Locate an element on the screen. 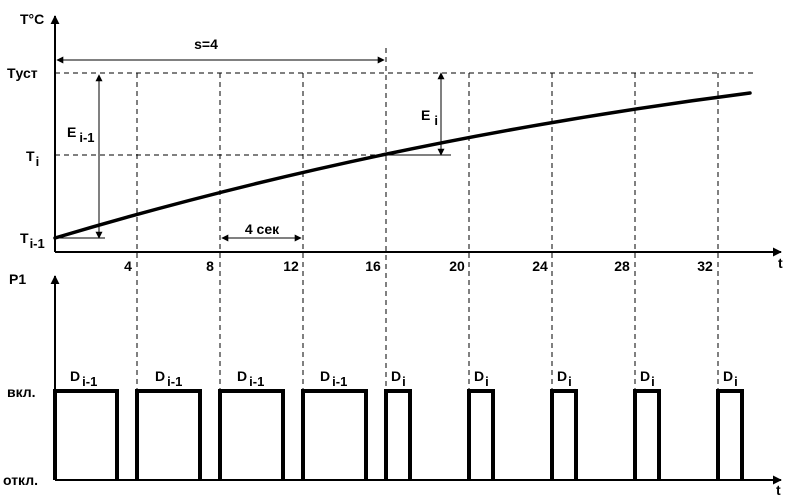 This screenshot has width=793, height=500. tick-label: 4 is located at coordinates (128, 266).